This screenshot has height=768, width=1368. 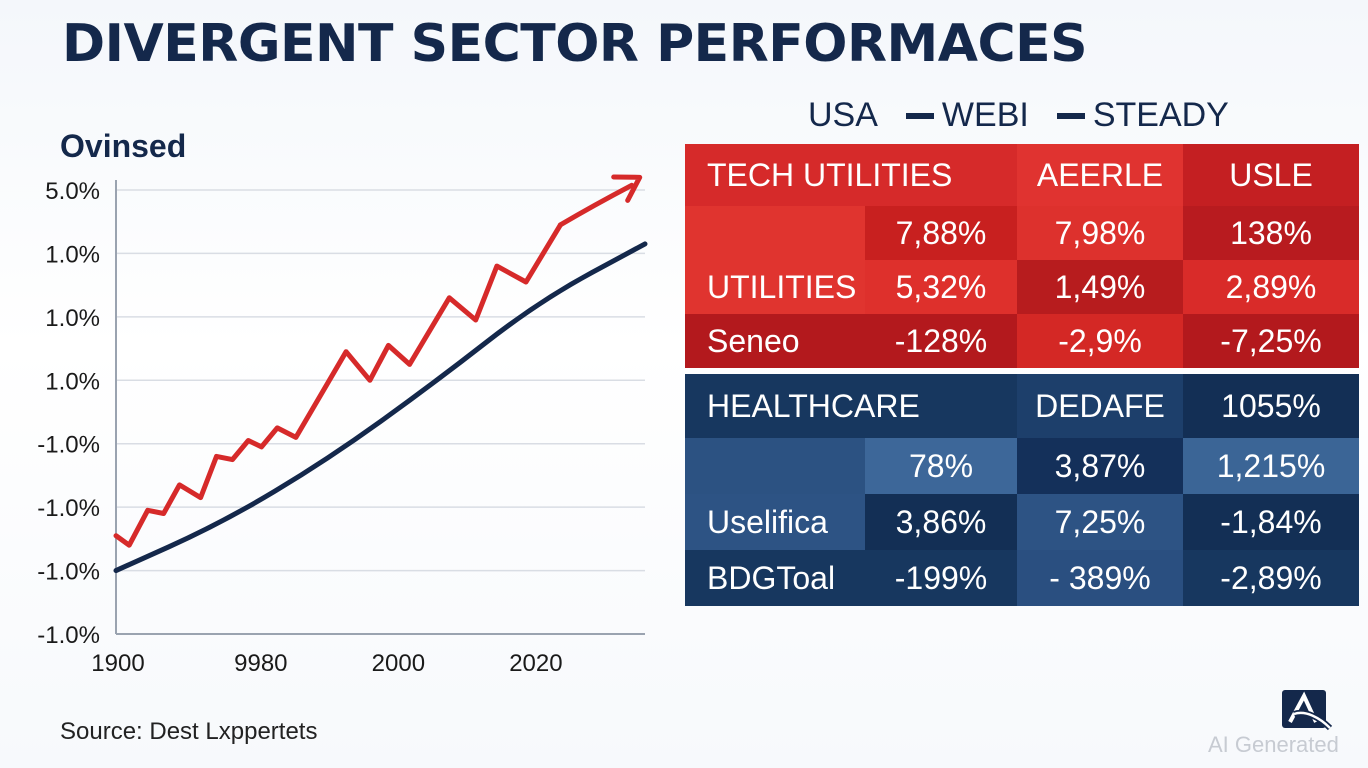 What do you see at coordinates (941, 341) in the screenshot?
I see `table-cell: -128%` at bounding box center [941, 341].